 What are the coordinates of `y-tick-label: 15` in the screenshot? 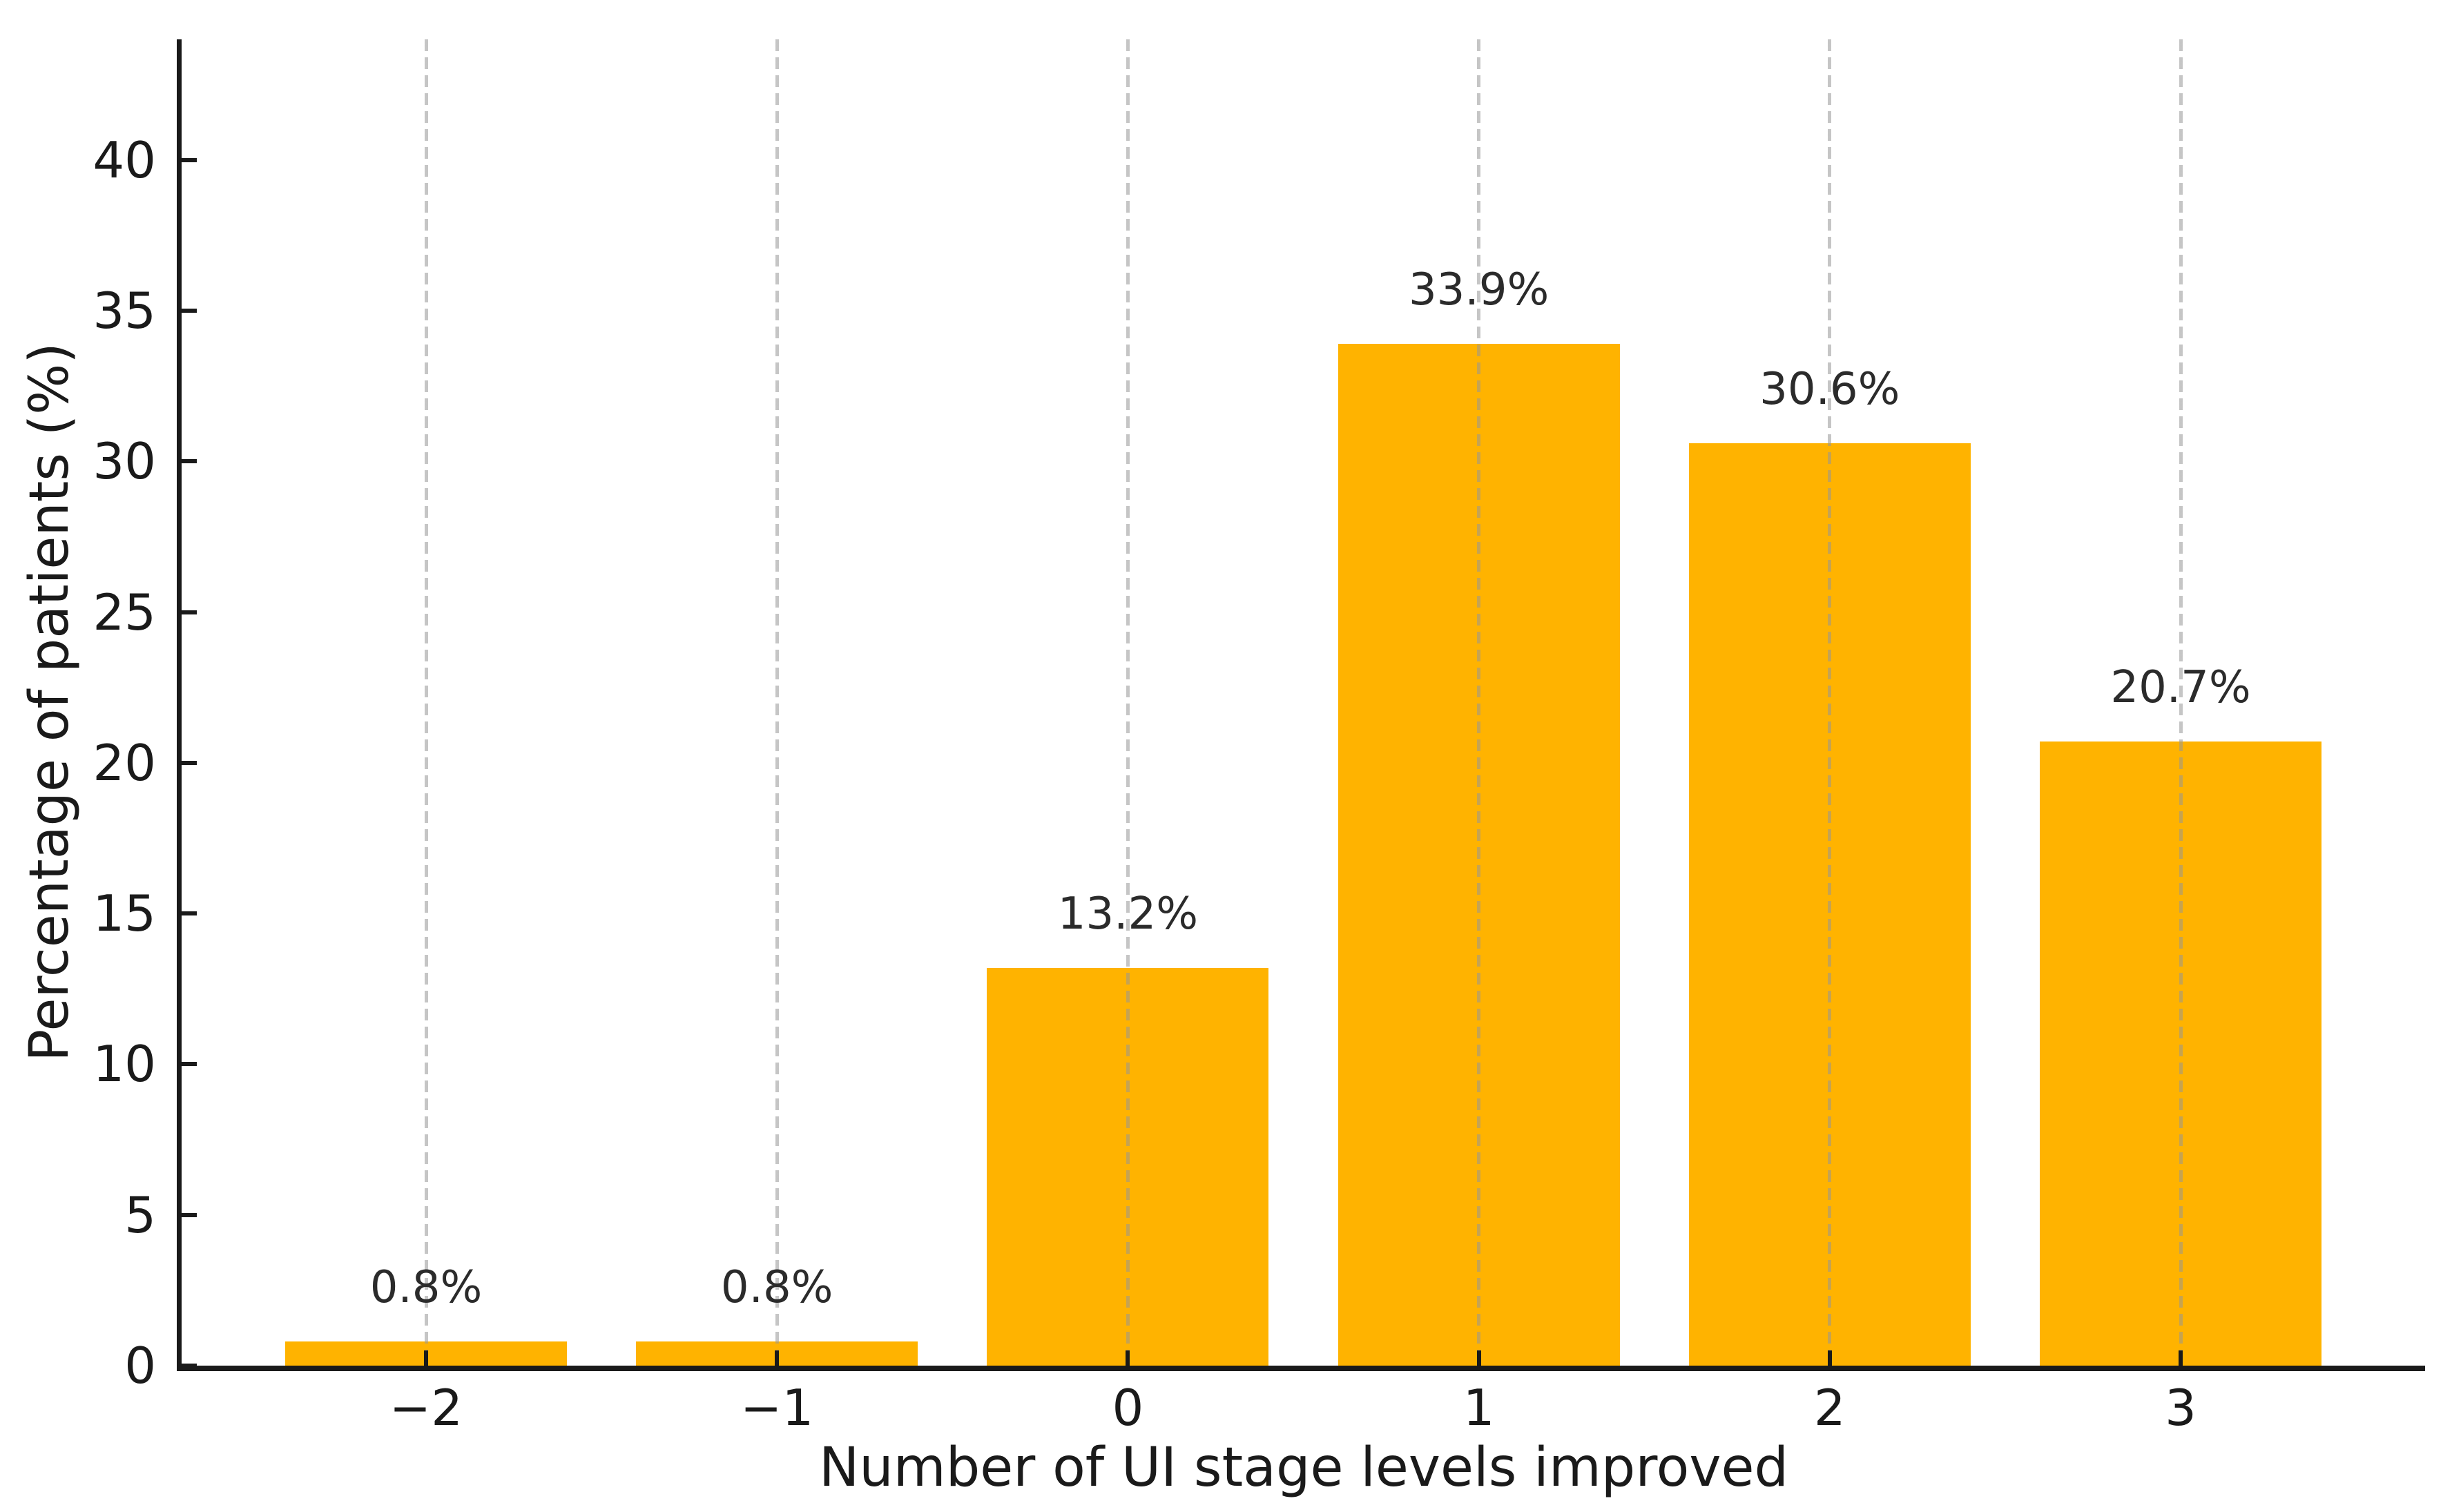 It's located at (125, 914).